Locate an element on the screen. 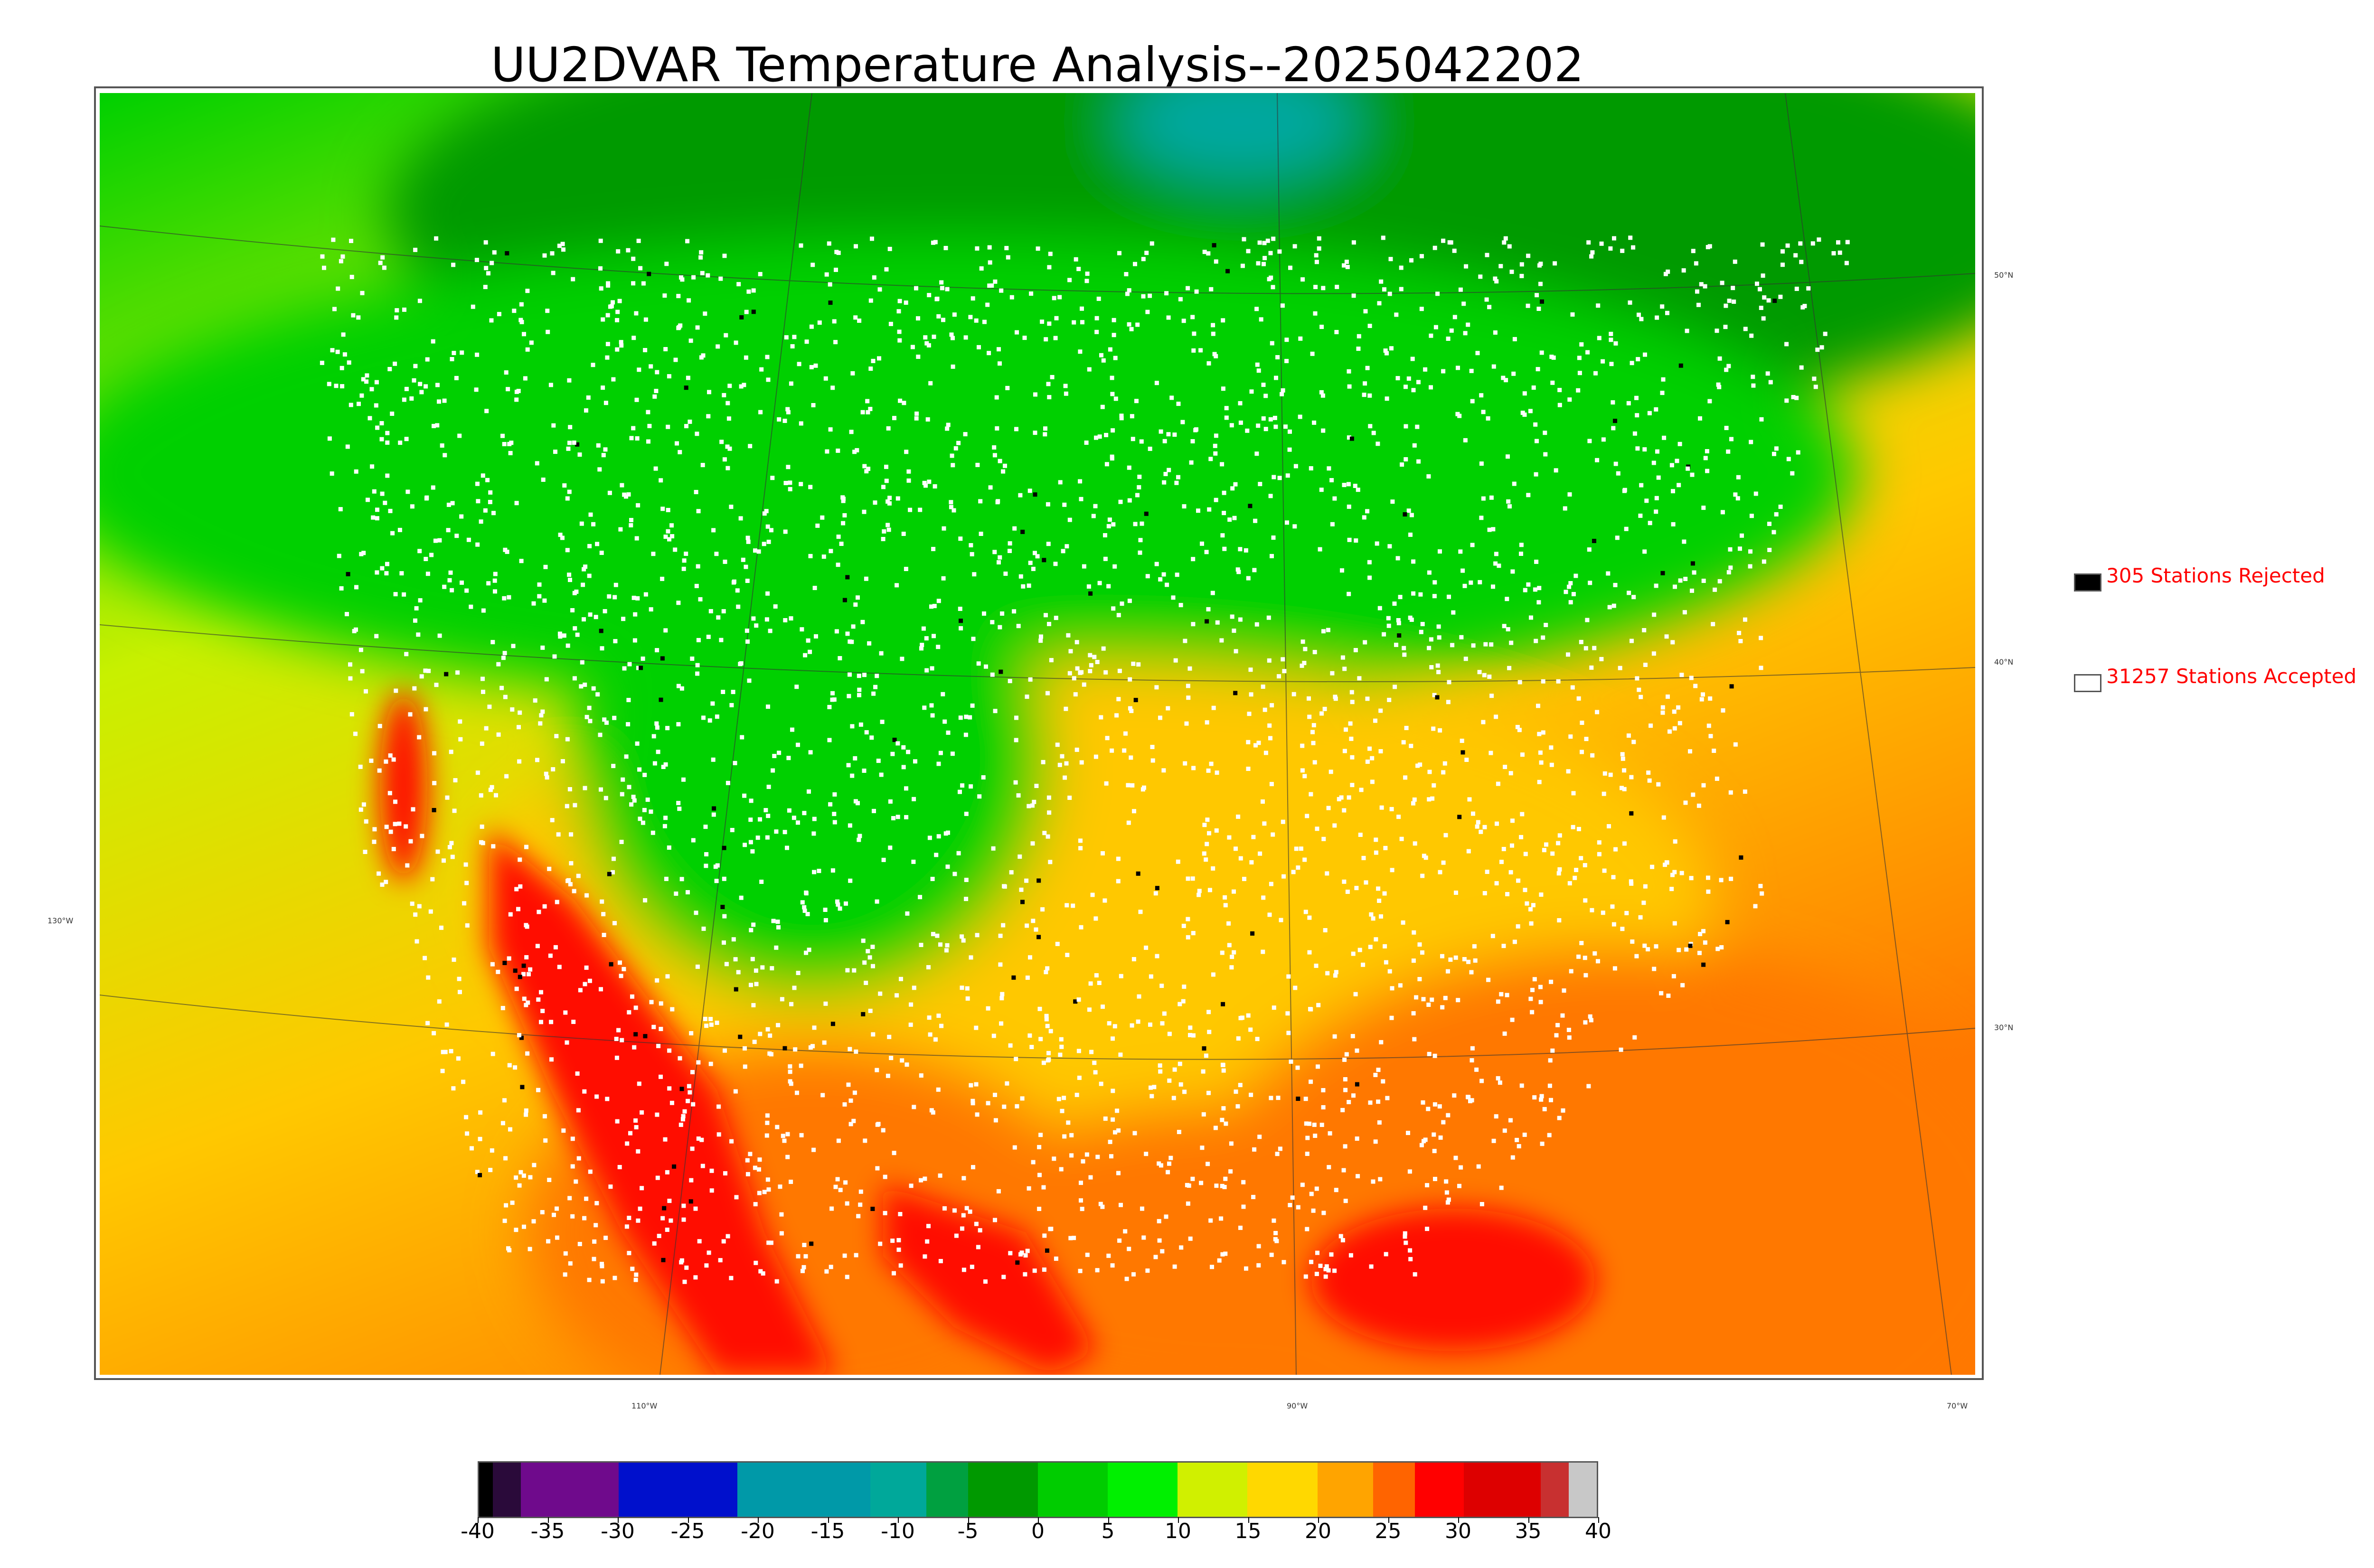 This screenshot has height=1568, width=2374. colorbar-segment is located at coordinates (1345, 1490).